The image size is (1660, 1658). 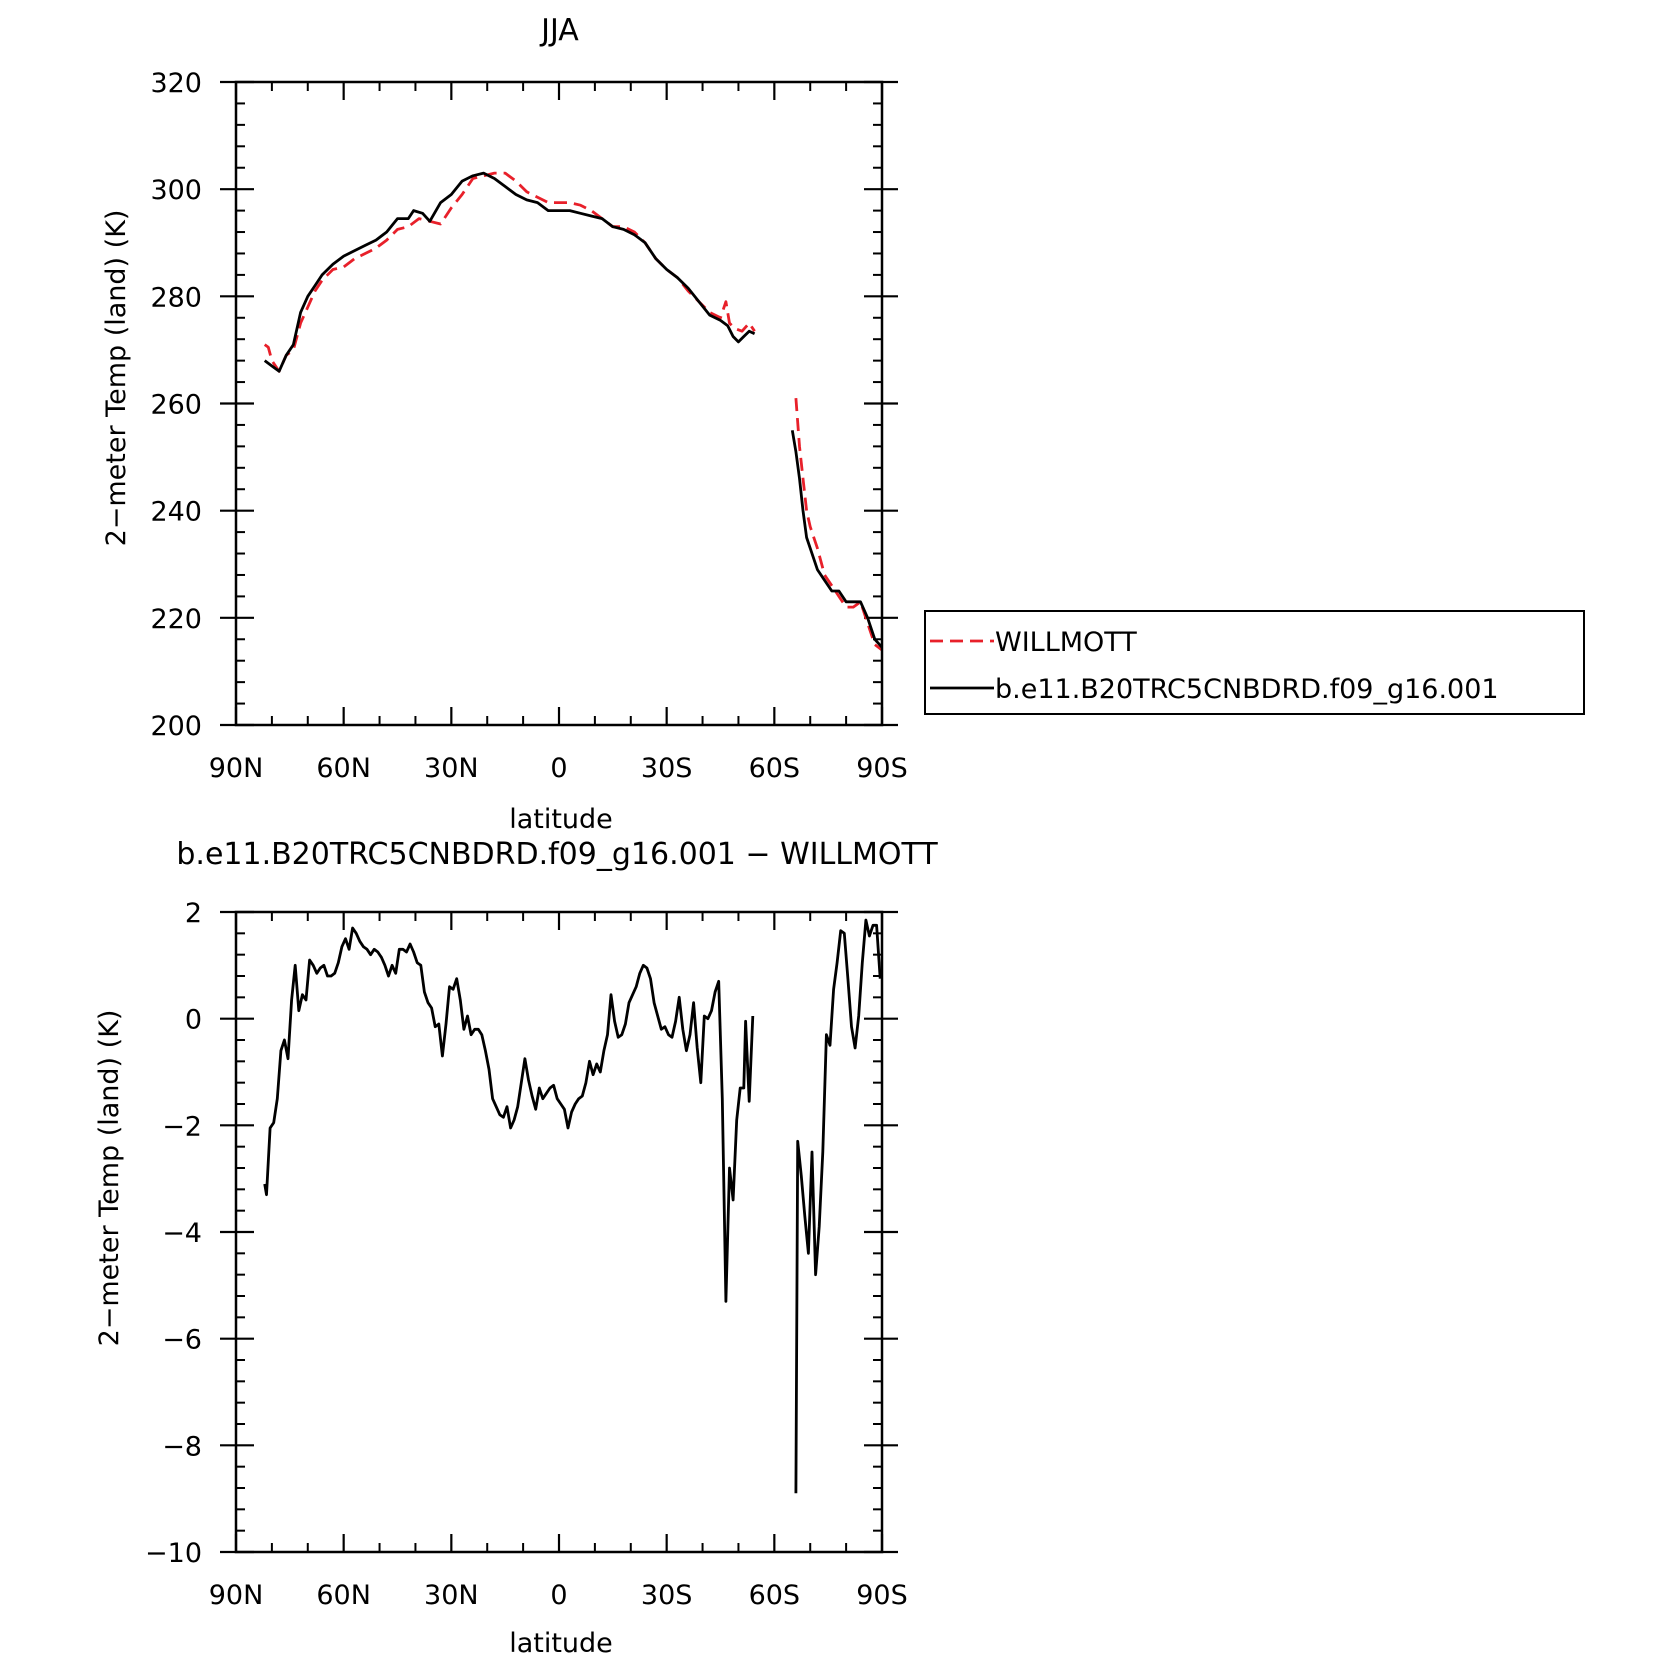 What do you see at coordinates (1066, 642) in the screenshot?
I see `legend-label-willmott: WILLMOTT` at bounding box center [1066, 642].